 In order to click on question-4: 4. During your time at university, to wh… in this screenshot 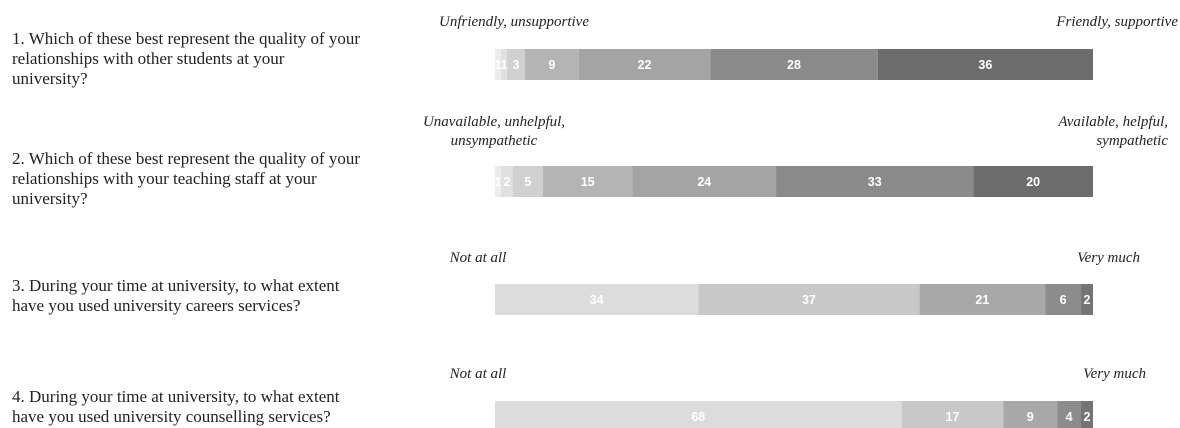, I will do `click(176, 406)`.